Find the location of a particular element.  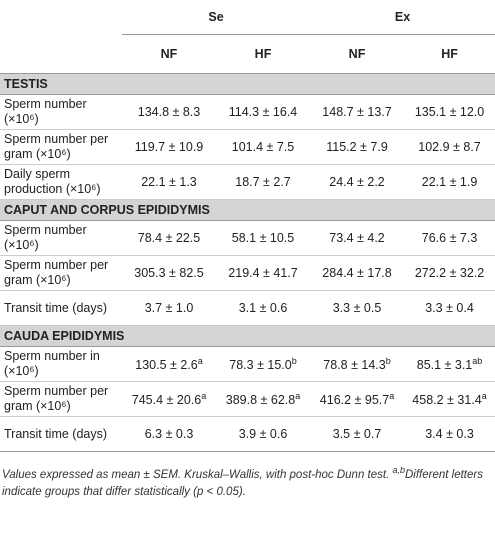

cell: 272.2 ± 32.2 is located at coordinates (449, 273).